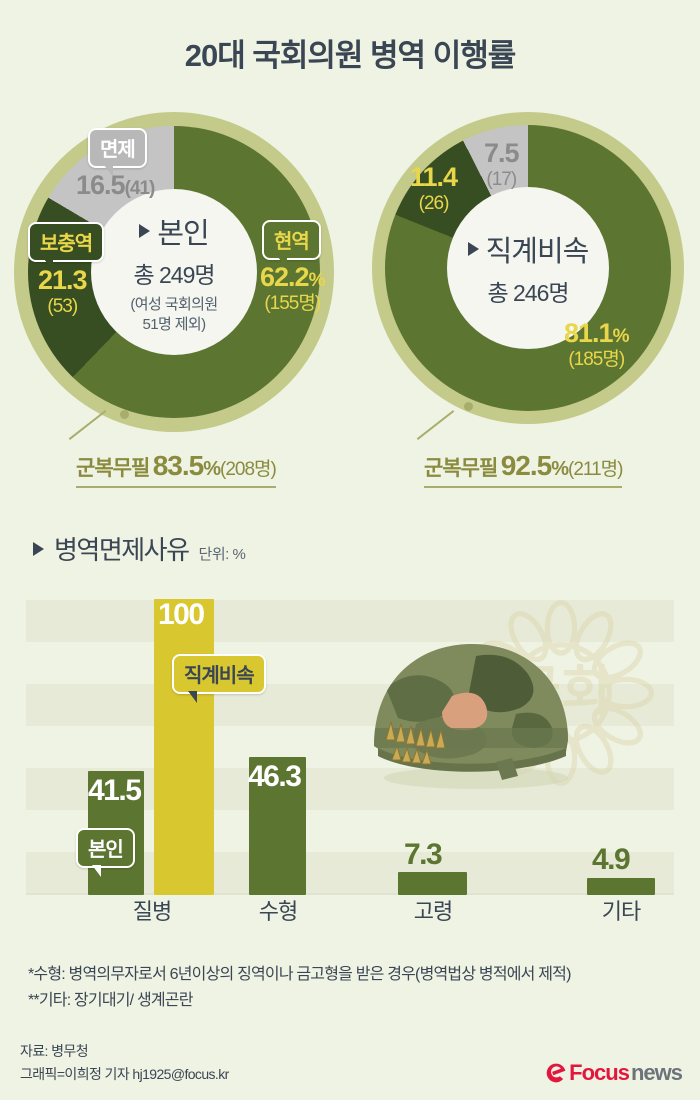  Describe the element at coordinates (523, 469) in the screenshot. I see `donut-summary-descendants: 군복무필 92.5%(211명)` at that location.